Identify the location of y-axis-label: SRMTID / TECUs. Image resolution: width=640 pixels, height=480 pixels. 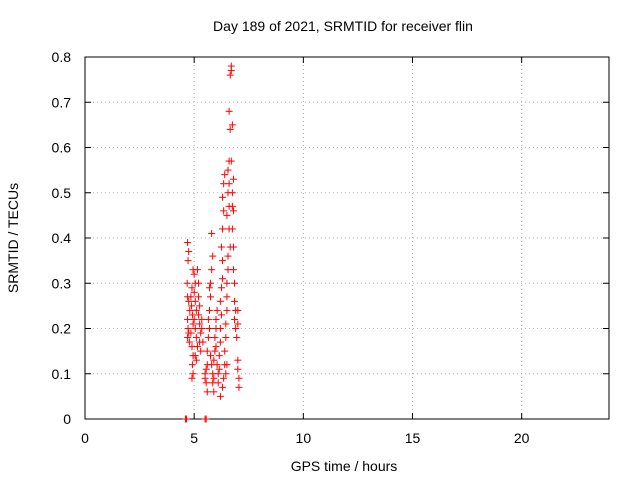
(13, 238).